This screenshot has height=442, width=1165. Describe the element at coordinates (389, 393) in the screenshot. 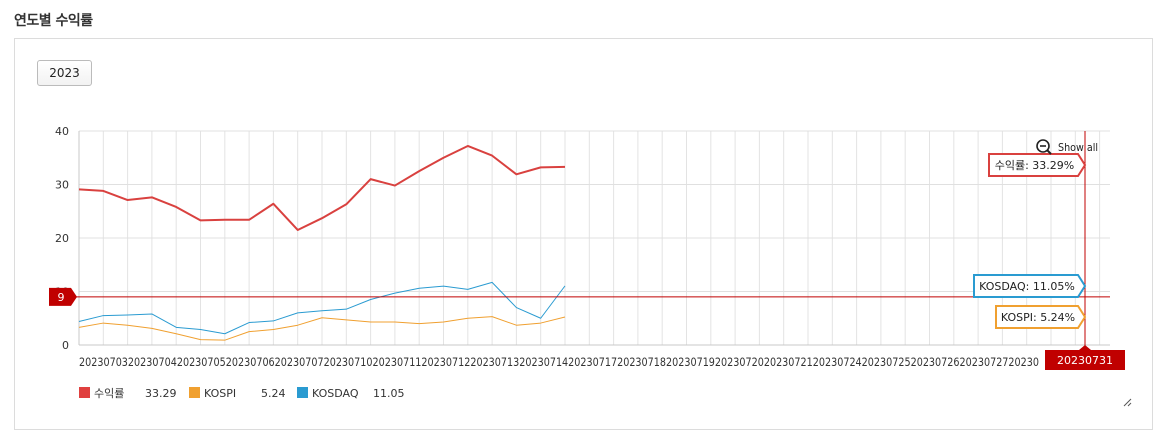

I see `legend-value-3: 11.05` at that location.